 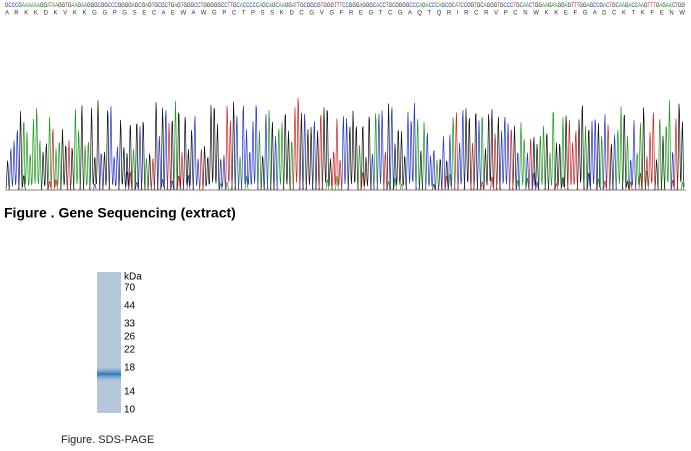 I want to click on marker-label: 26, so click(x=130, y=337).